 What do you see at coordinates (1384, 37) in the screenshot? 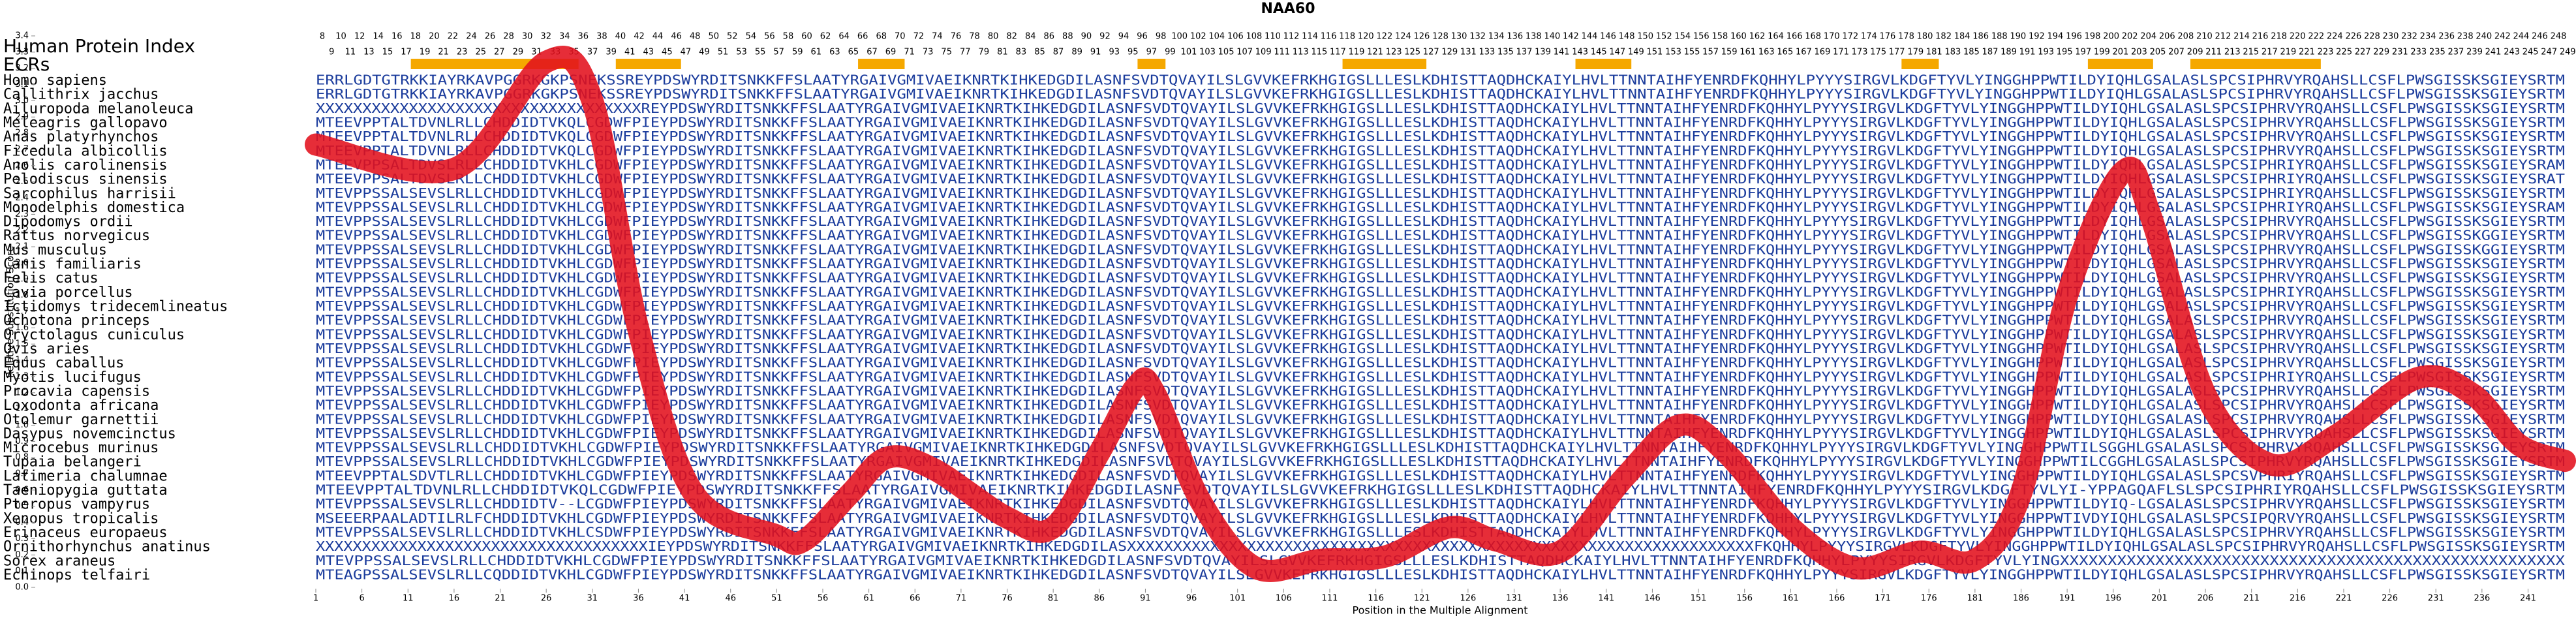
I see `human-index-top: 122` at bounding box center [1384, 37].